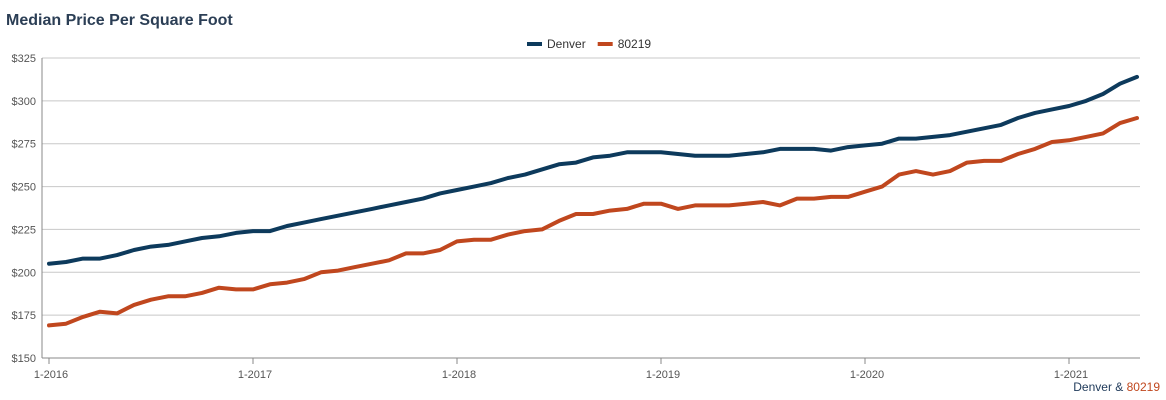  I want to click on y-tick-label: $225, so click(24, 230).